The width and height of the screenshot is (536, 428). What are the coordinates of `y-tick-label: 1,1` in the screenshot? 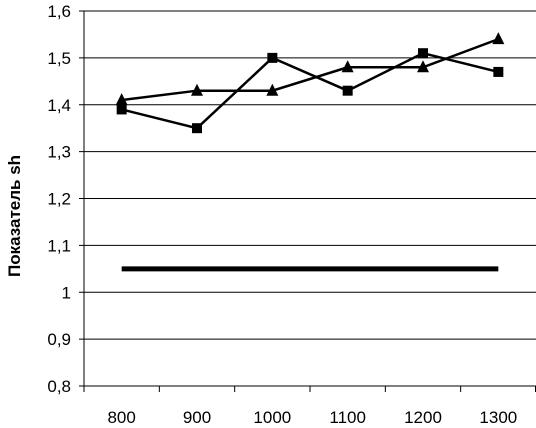 It's located at (59, 245).